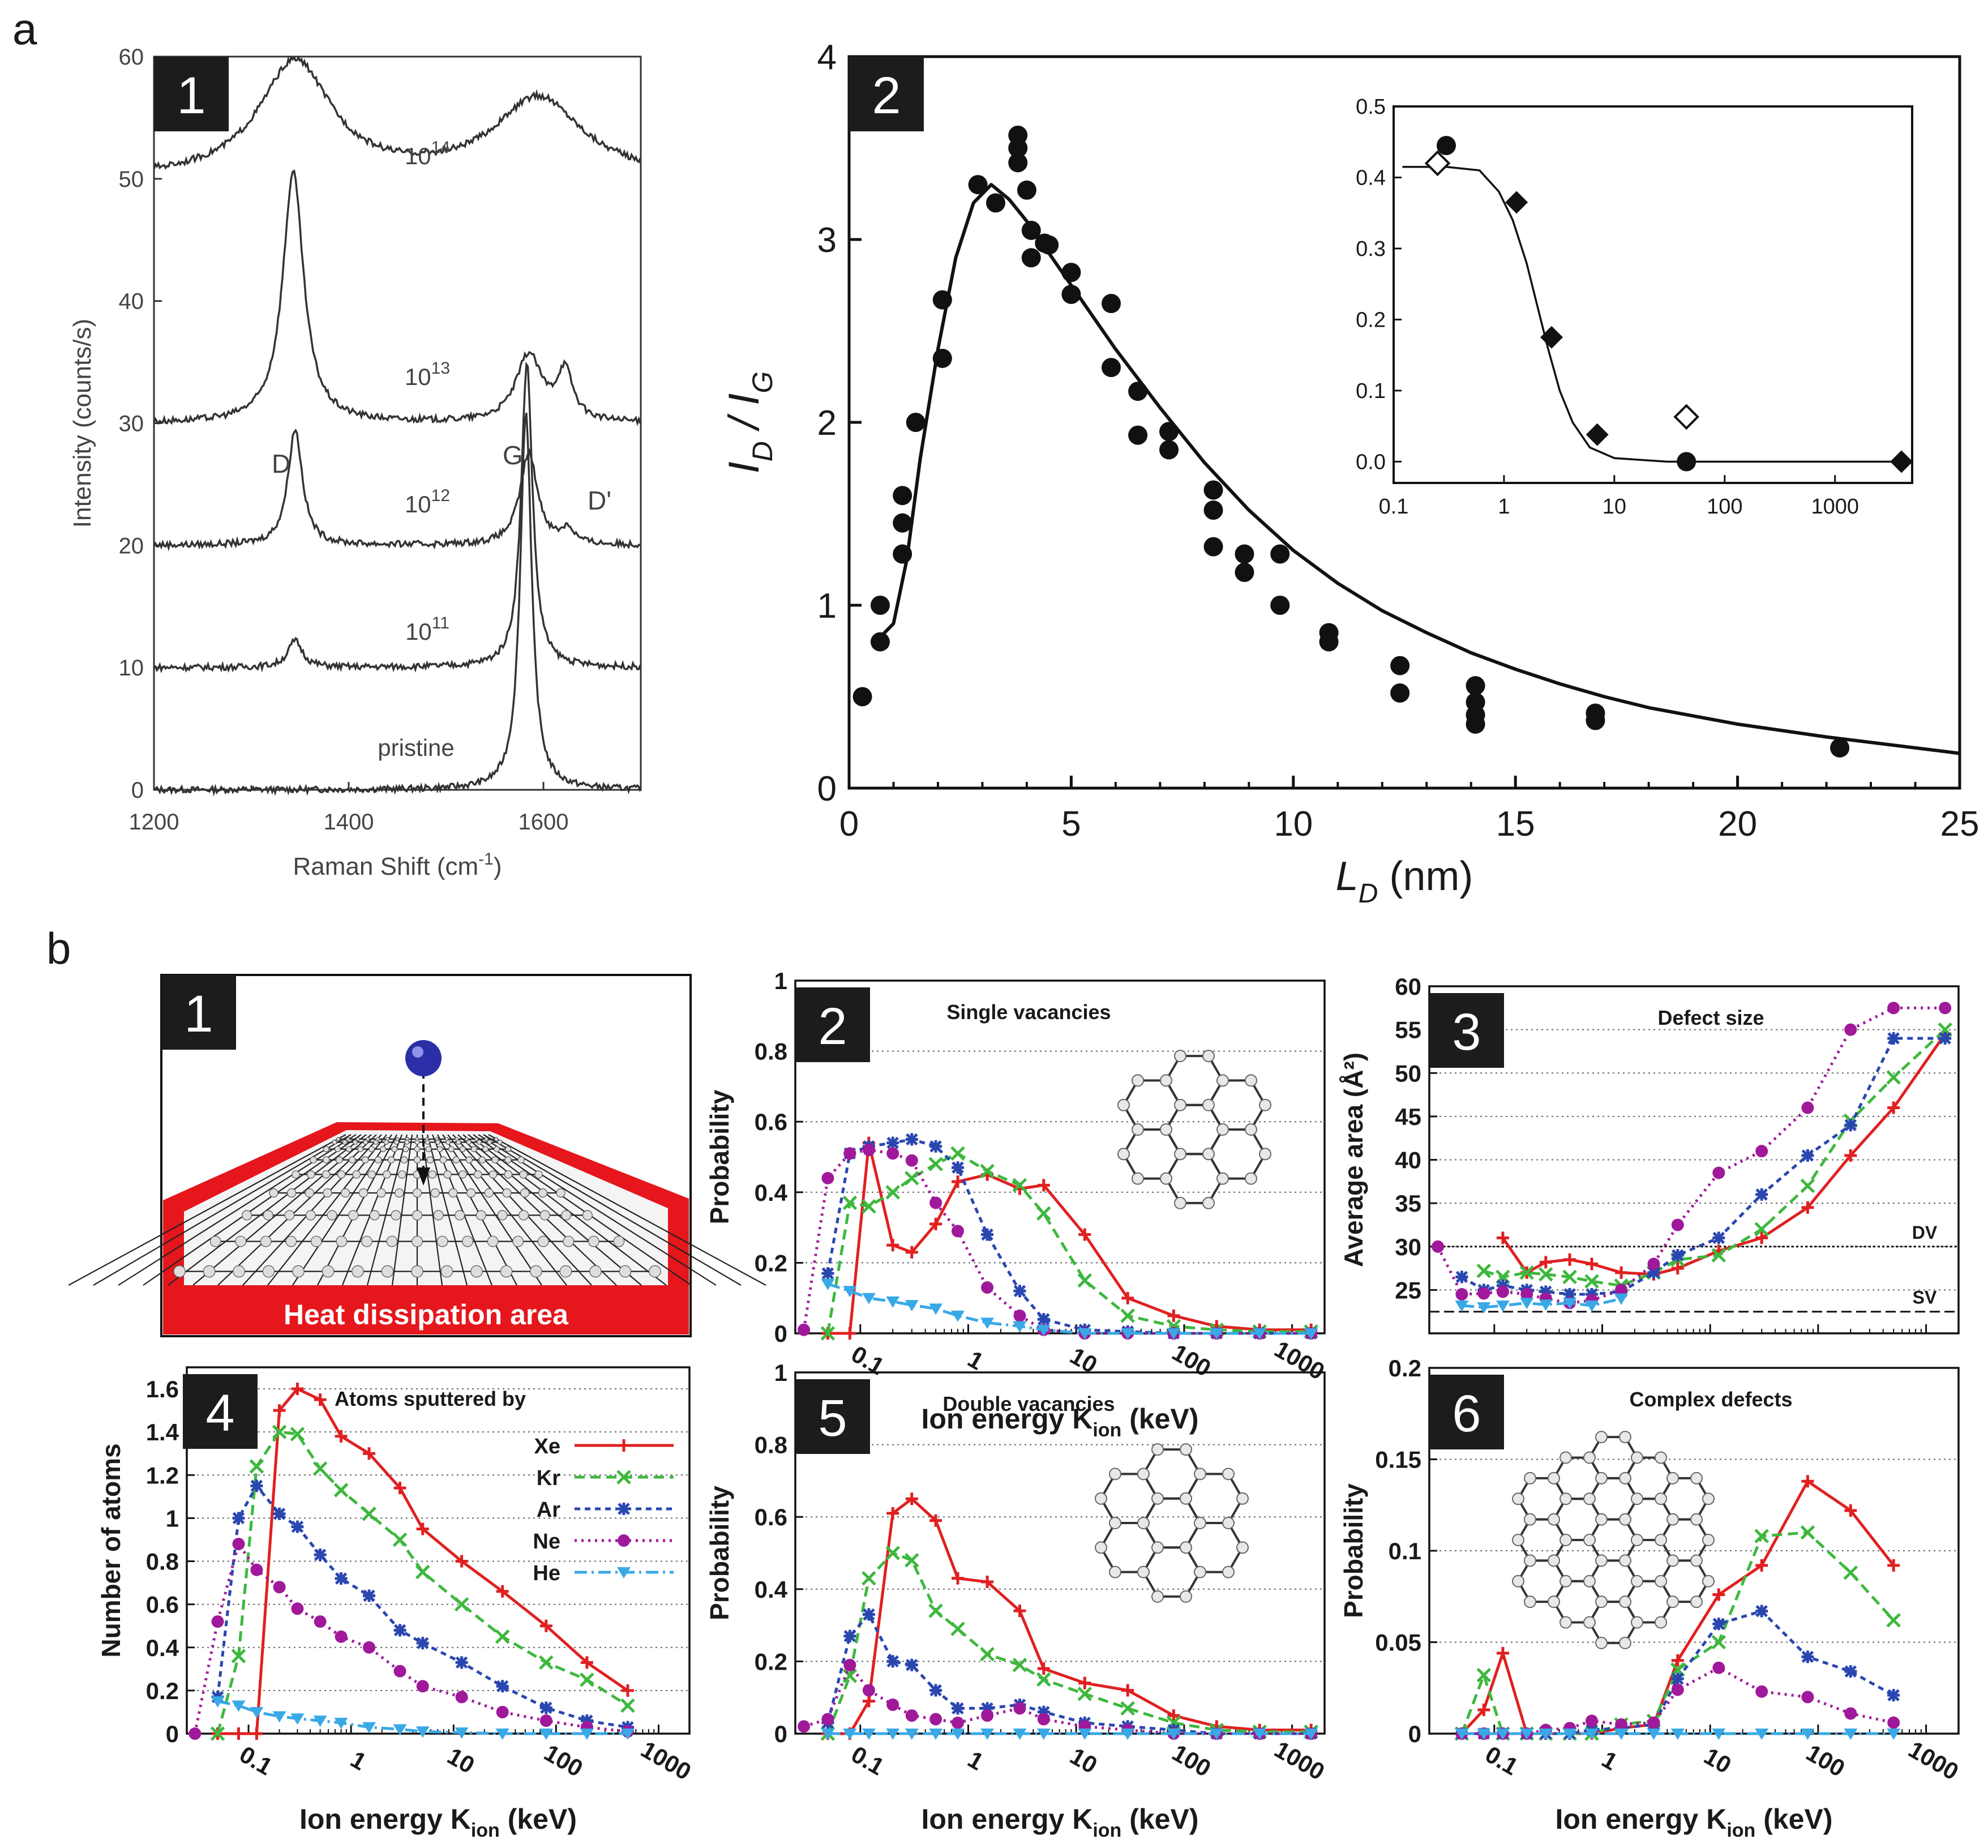 This screenshot has height=1848, width=1988. What do you see at coordinates (1462, 1306) in the screenshot?
I see `b3-point-he` at bounding box center [1462, 1306].